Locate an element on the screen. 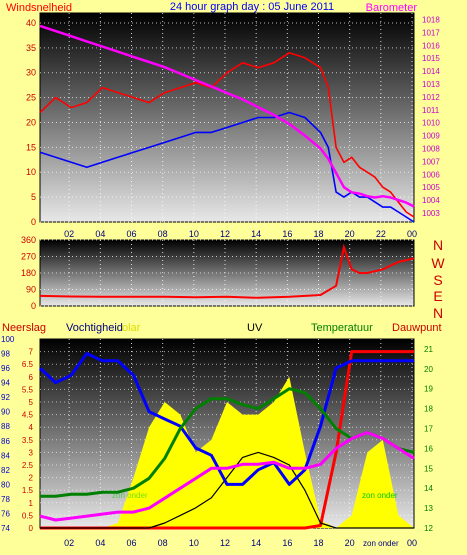  neerslag-label: Neerslag is located at coordinates (24, 328).